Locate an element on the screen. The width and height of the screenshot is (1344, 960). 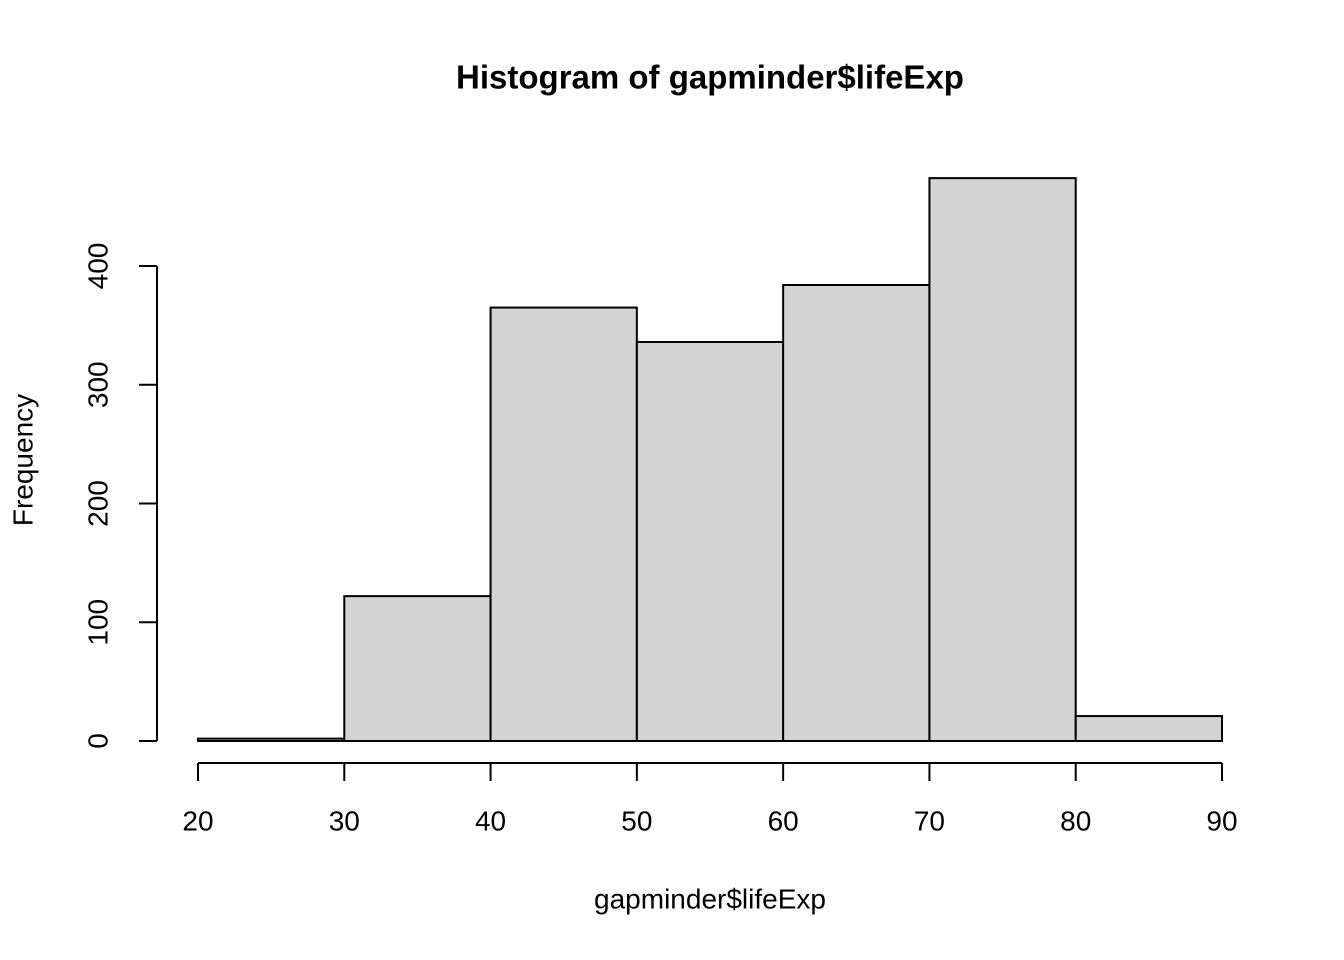
x-tick-label: 70 is located at coordinates (929, 820).